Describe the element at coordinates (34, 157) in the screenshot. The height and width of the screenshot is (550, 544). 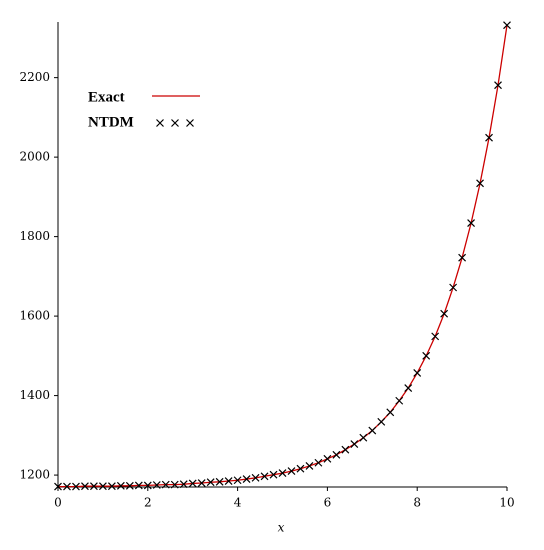
I see `y-tick-label: 2000` at that location.